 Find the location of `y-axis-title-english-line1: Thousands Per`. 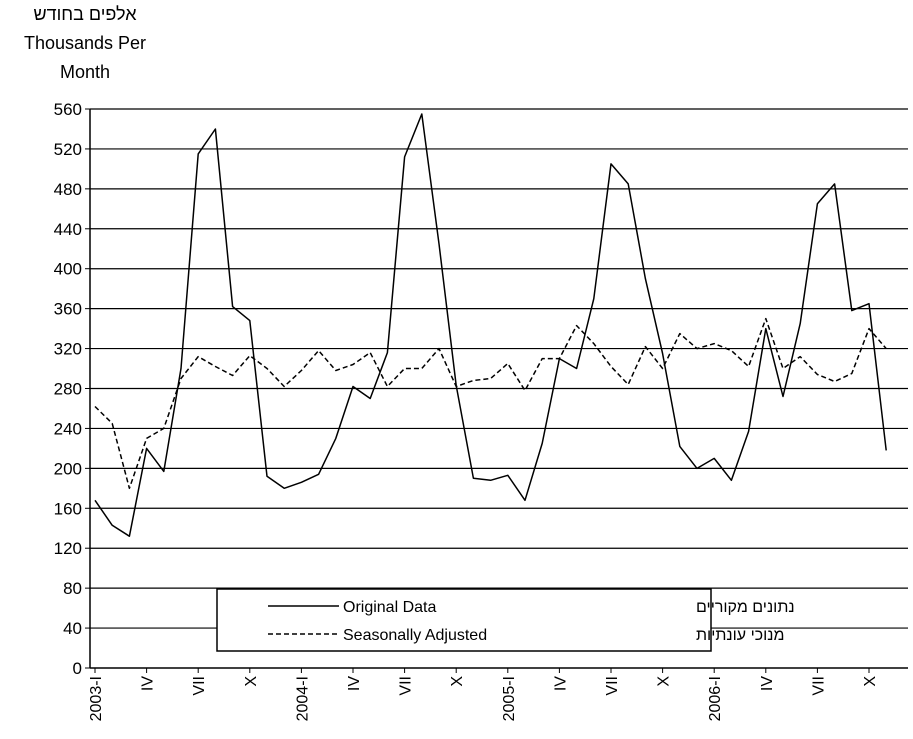

y-axis-title-english-line1: Thousands Per is located at coordinates (85, 43).